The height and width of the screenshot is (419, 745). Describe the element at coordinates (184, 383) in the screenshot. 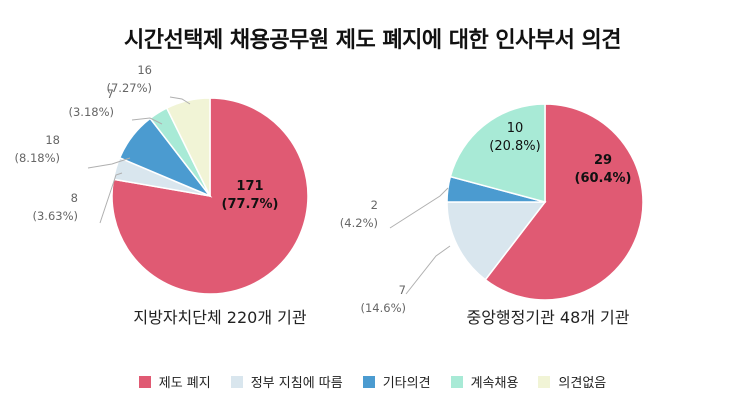

I see `legend-label: 제도 폐지` at that location.